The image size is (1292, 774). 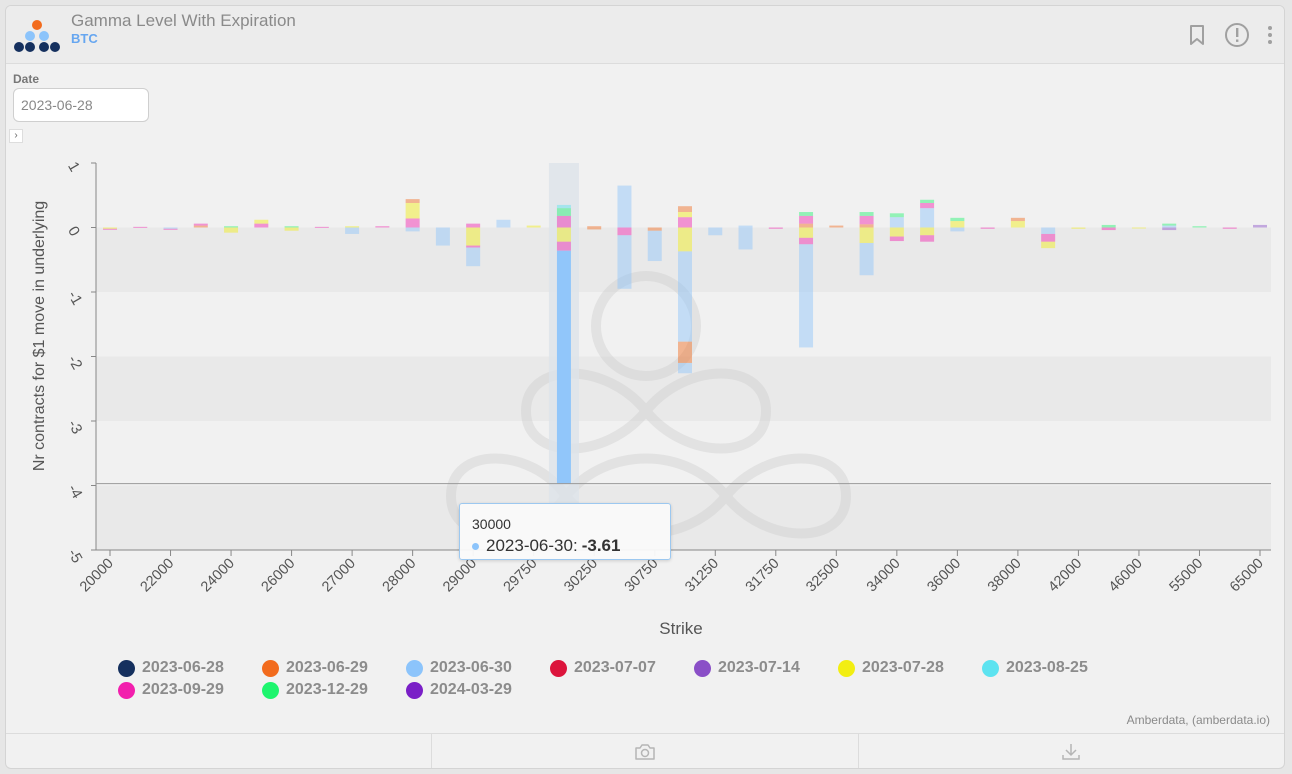 I want to click on more-vertical-icon, so click(x=1270, y=35).